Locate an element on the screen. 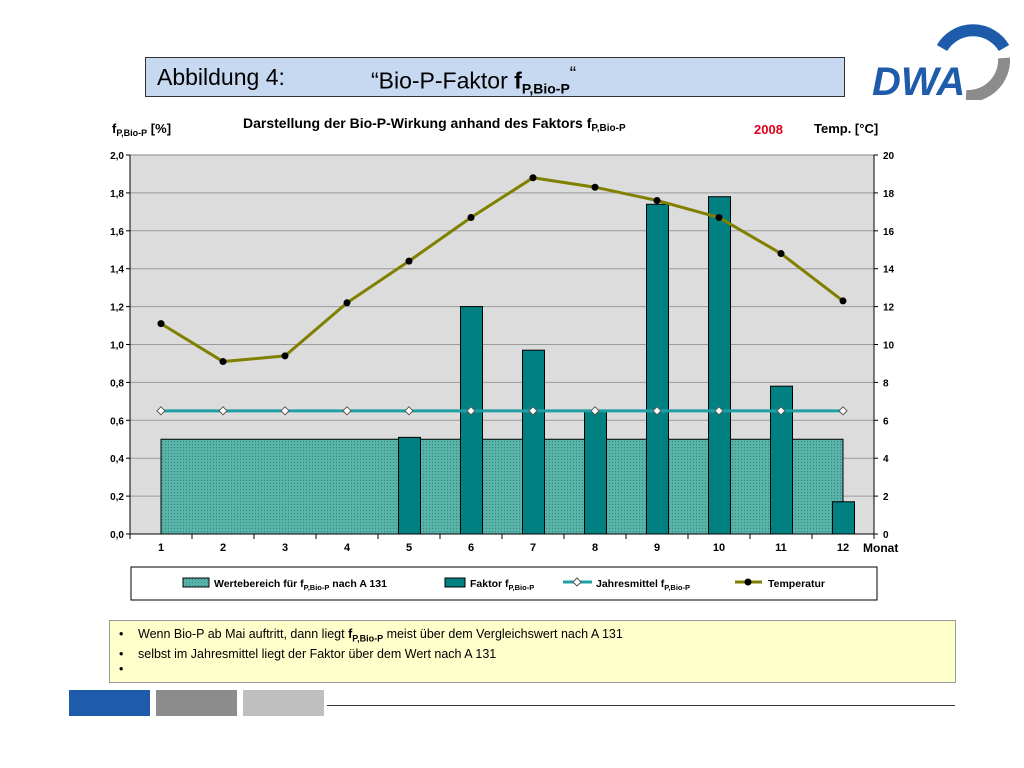 The height and width of the screenshot is (768, 1024). legend-swatch-mean-marker is located at coordinates (577, 582).